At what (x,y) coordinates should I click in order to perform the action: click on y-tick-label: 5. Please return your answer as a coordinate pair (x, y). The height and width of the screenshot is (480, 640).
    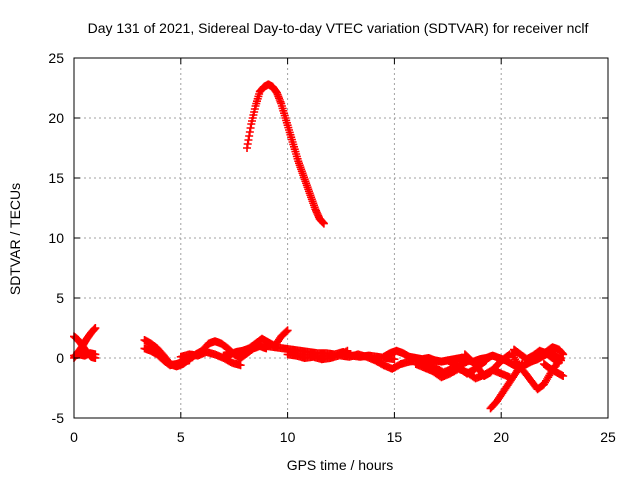
    Looking at the image, I should click on (60, 298).